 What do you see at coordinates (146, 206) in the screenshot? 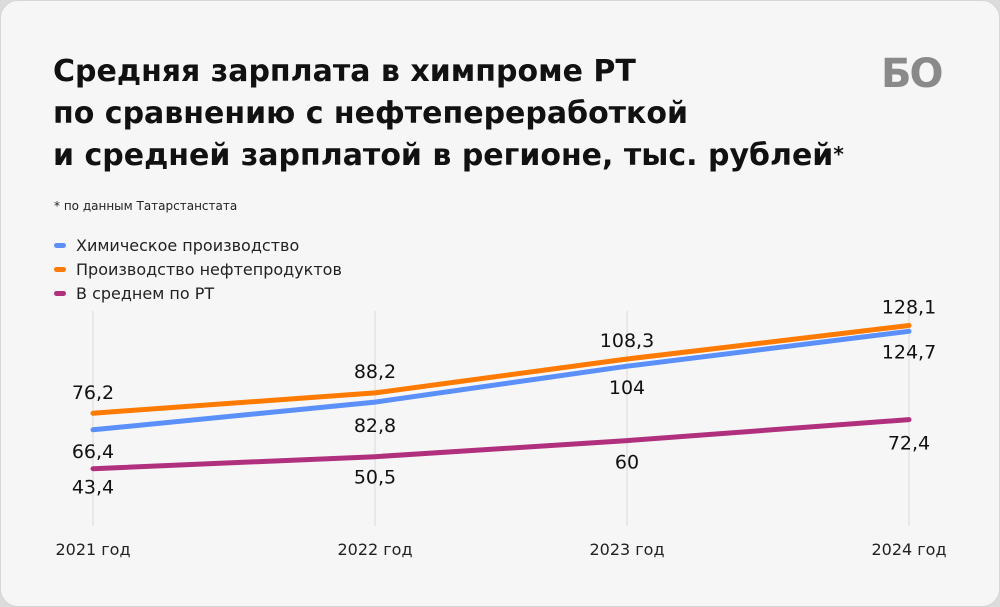
I see `source-footnote: * по данным Татарстанстата` at bounding box center [146, 206].